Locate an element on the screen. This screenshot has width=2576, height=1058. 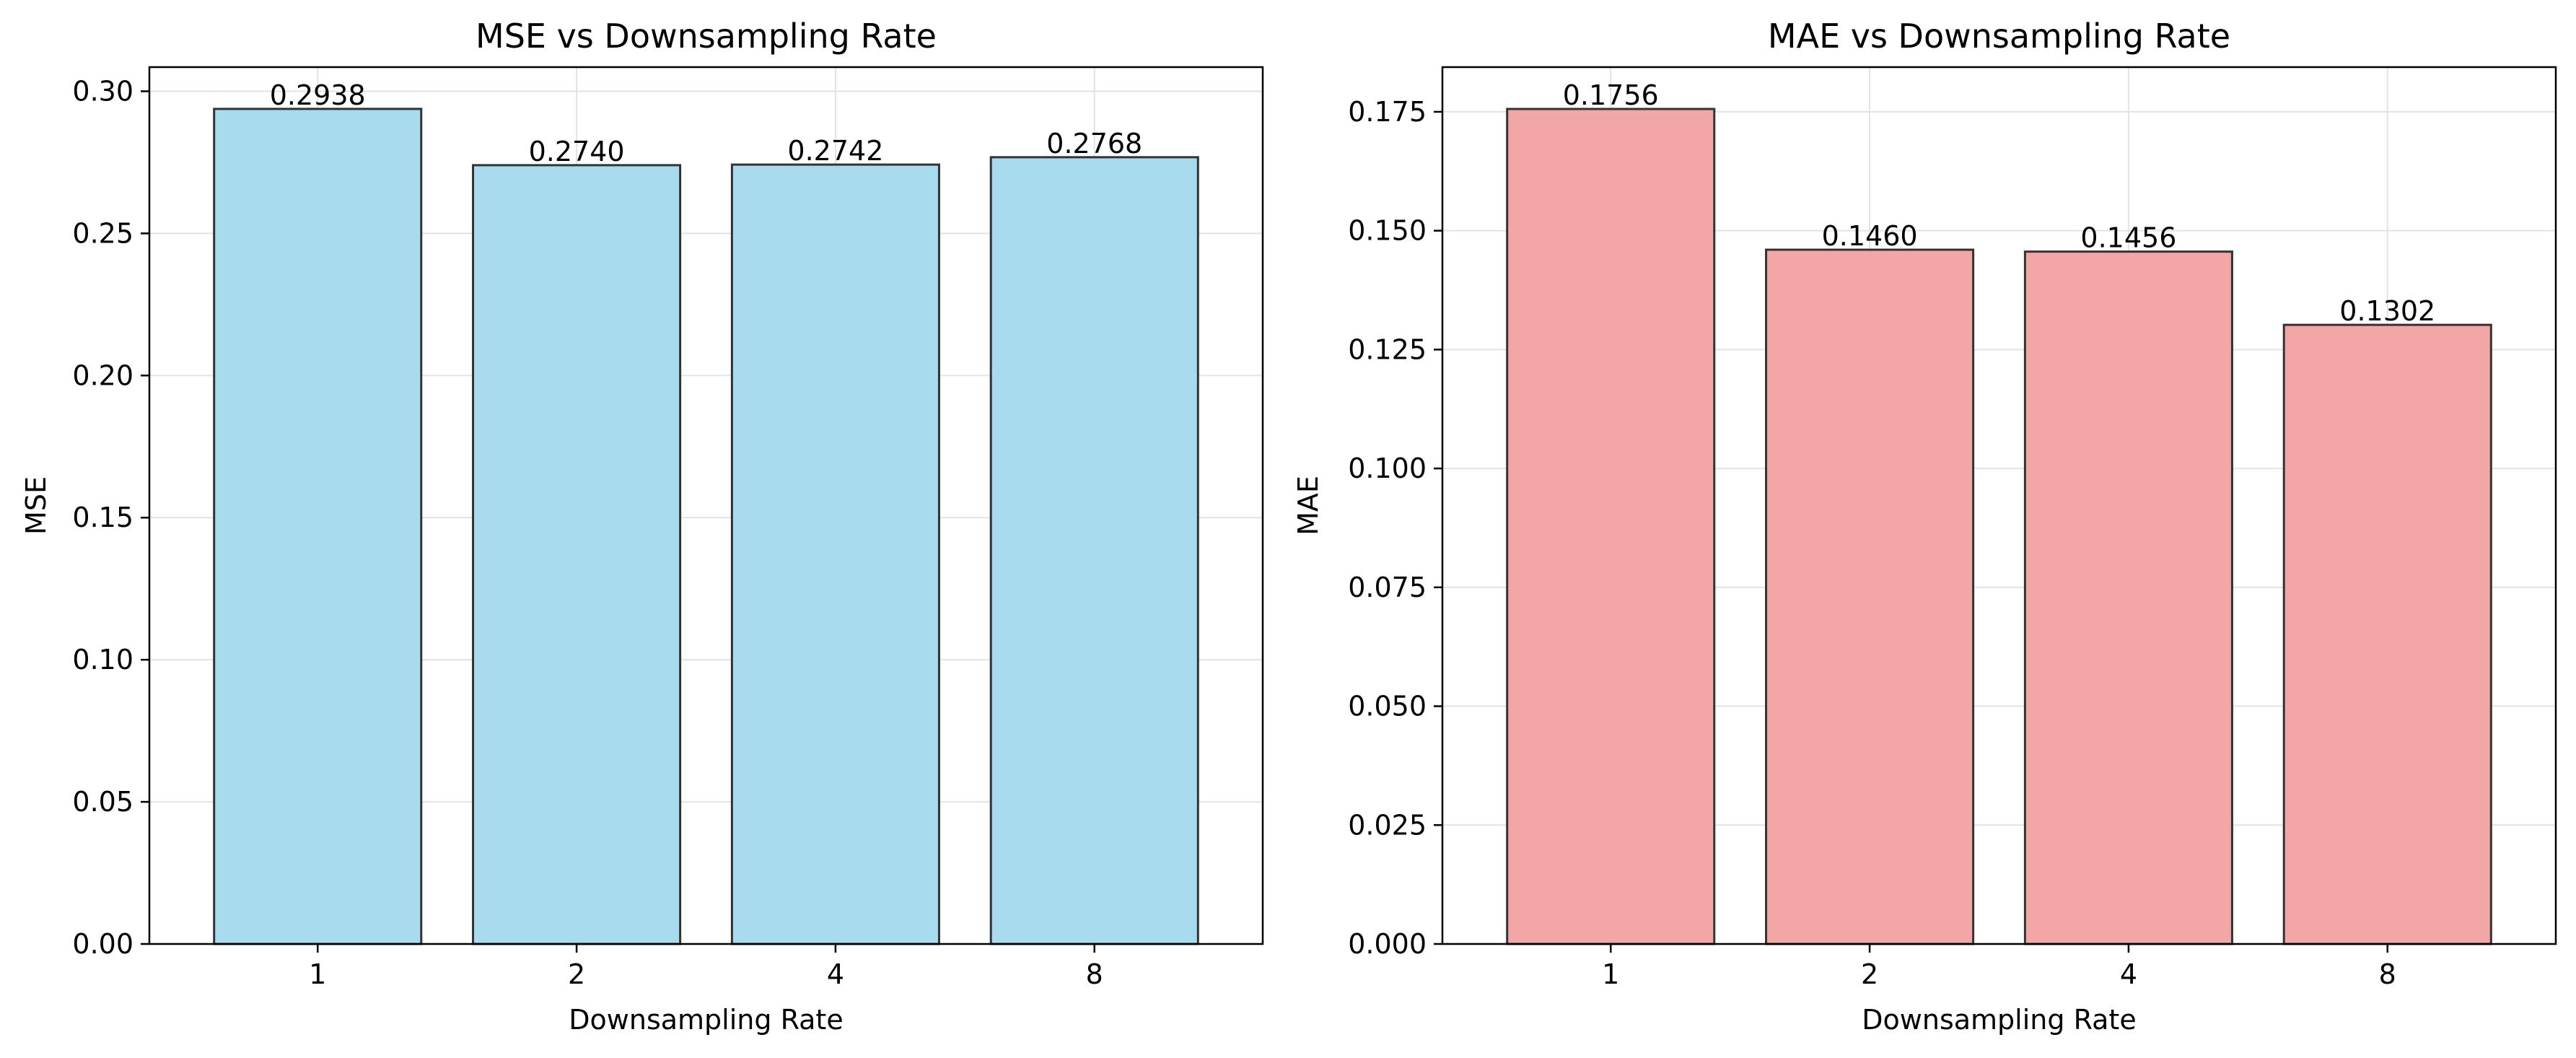
mse-y-tick-label: 0.15 is located at coordinates (103, 517).